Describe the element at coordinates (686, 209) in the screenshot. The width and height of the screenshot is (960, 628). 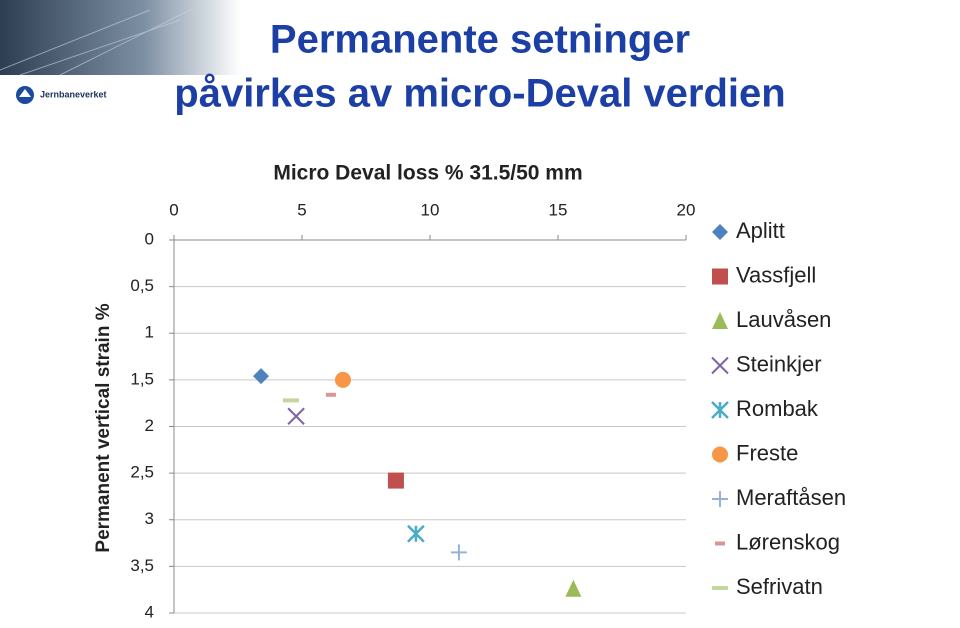
I see `x-tick-label: 20` at that location.